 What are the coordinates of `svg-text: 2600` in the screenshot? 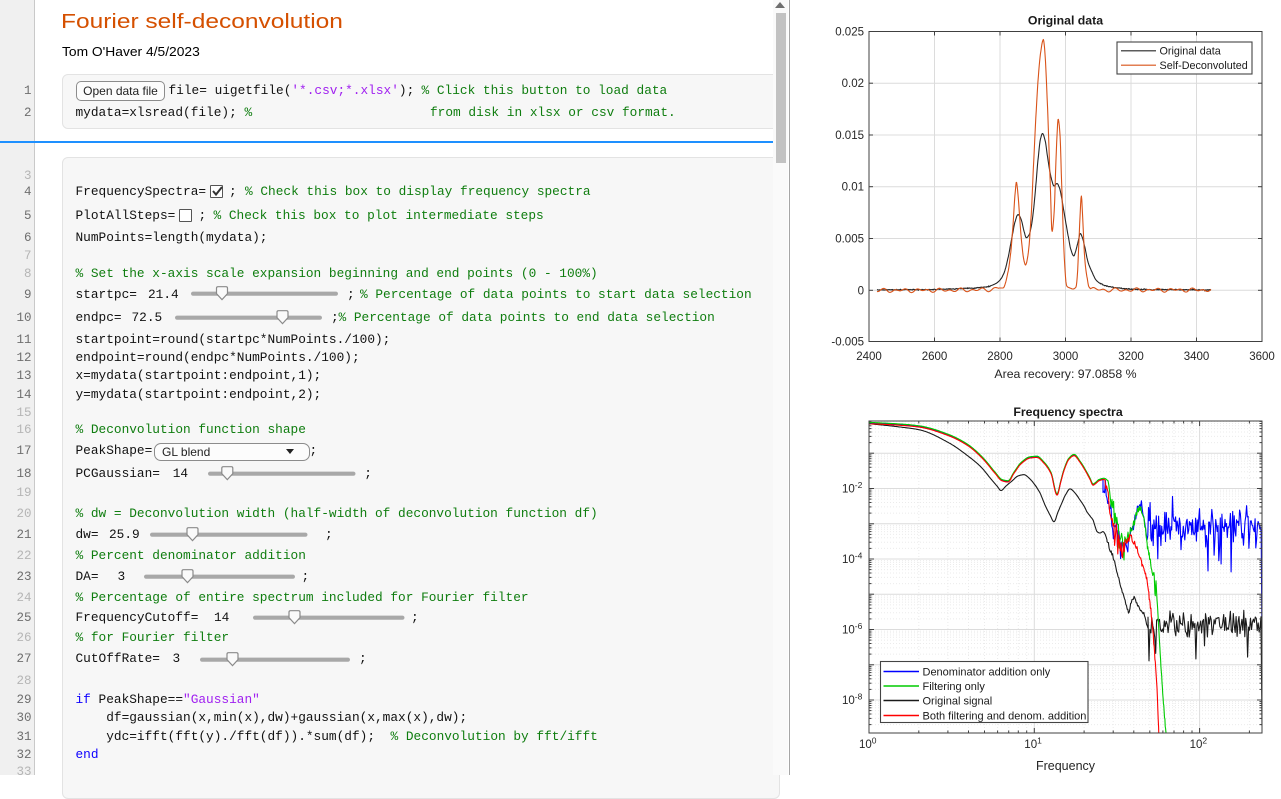 It's located at (935, 357).